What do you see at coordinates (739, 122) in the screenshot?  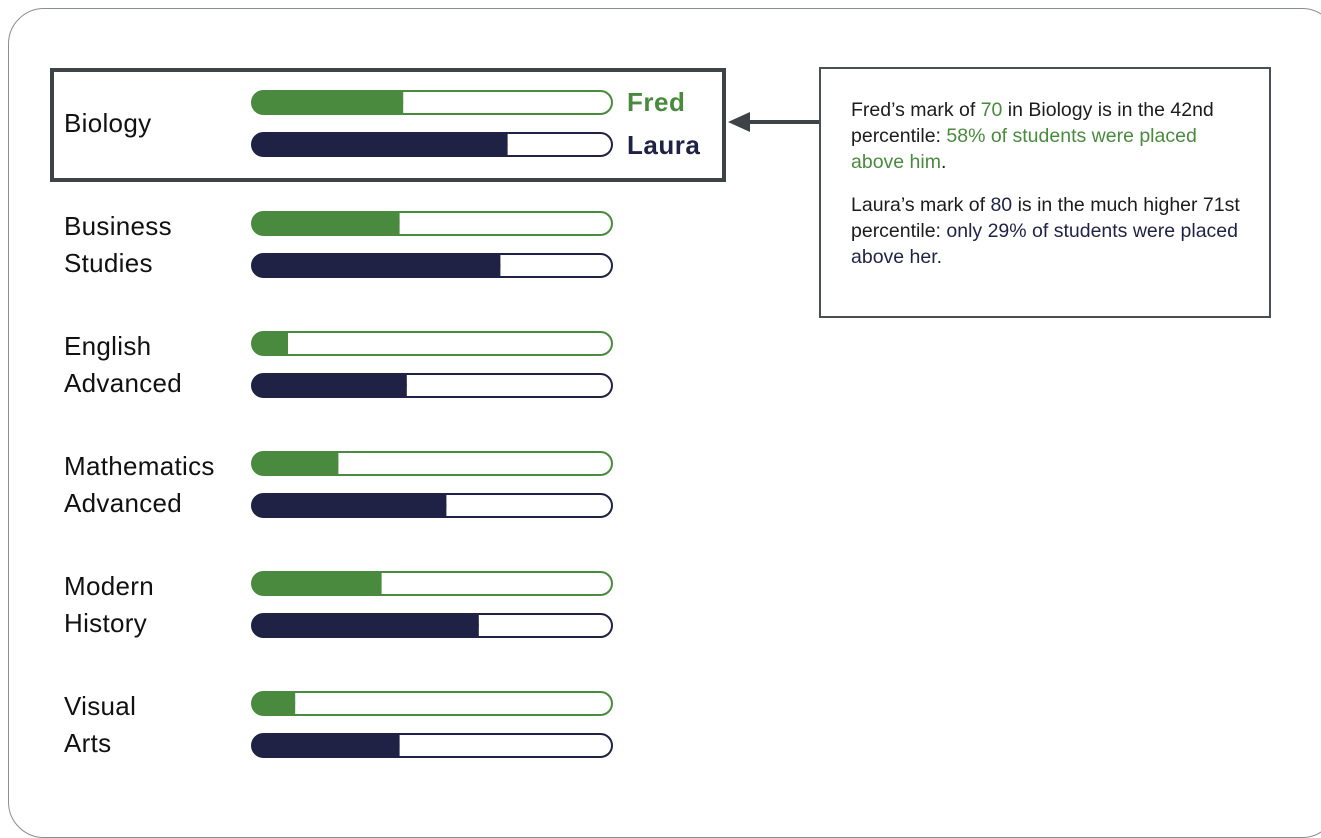 I see `callout-arrow-head` at bounding box center [739, 122].